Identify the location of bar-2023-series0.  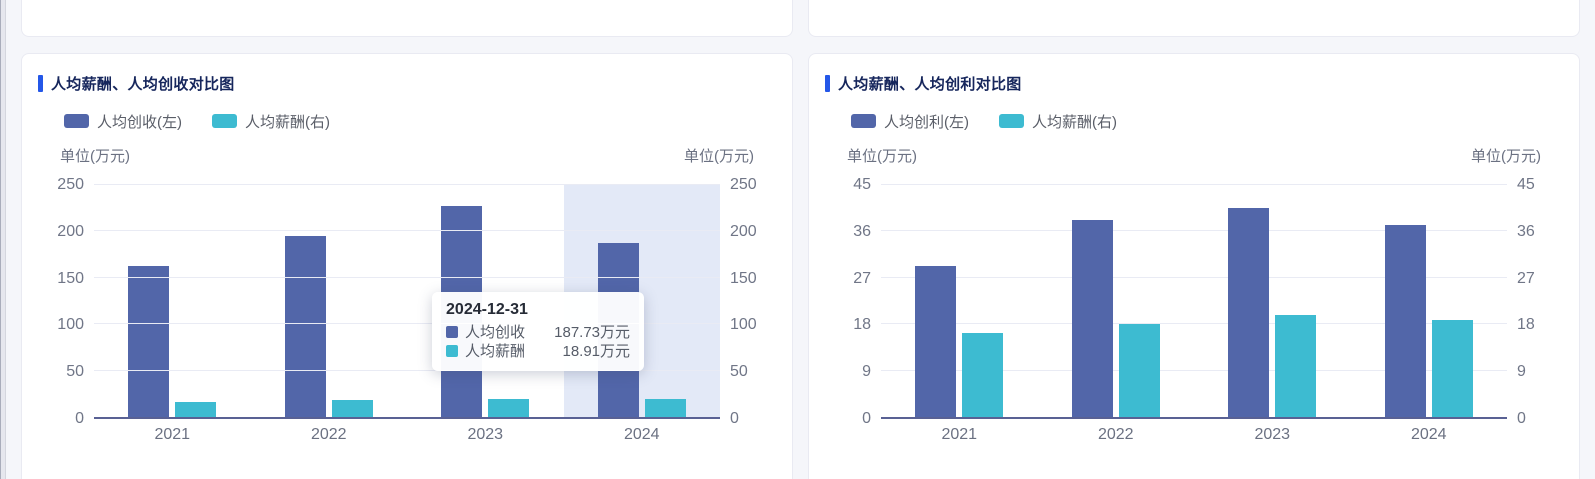
(1249, 312).